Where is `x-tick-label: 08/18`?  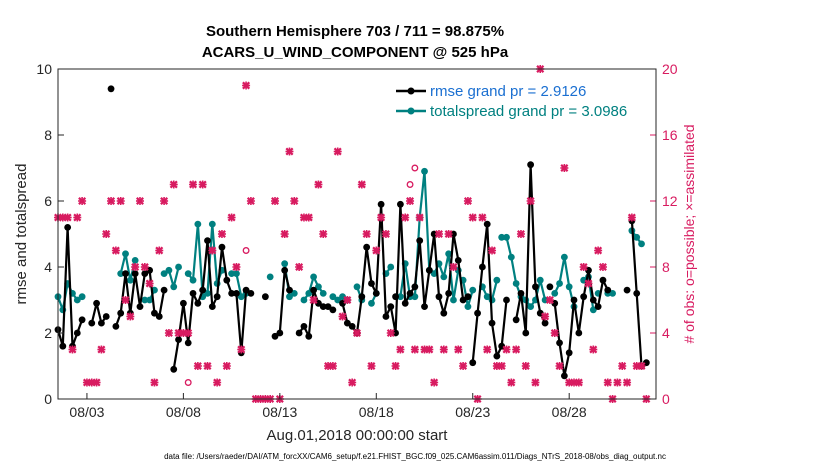
x-tick-label: 08/18 is located at coordinates (376, 412).